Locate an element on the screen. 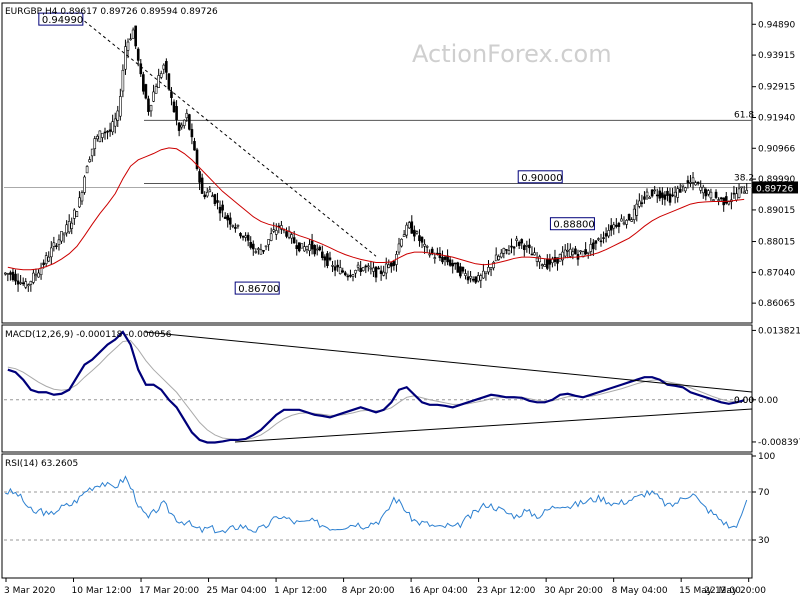  time-tick-label: 15 May 12:00 is located at coordinates (710, 591).